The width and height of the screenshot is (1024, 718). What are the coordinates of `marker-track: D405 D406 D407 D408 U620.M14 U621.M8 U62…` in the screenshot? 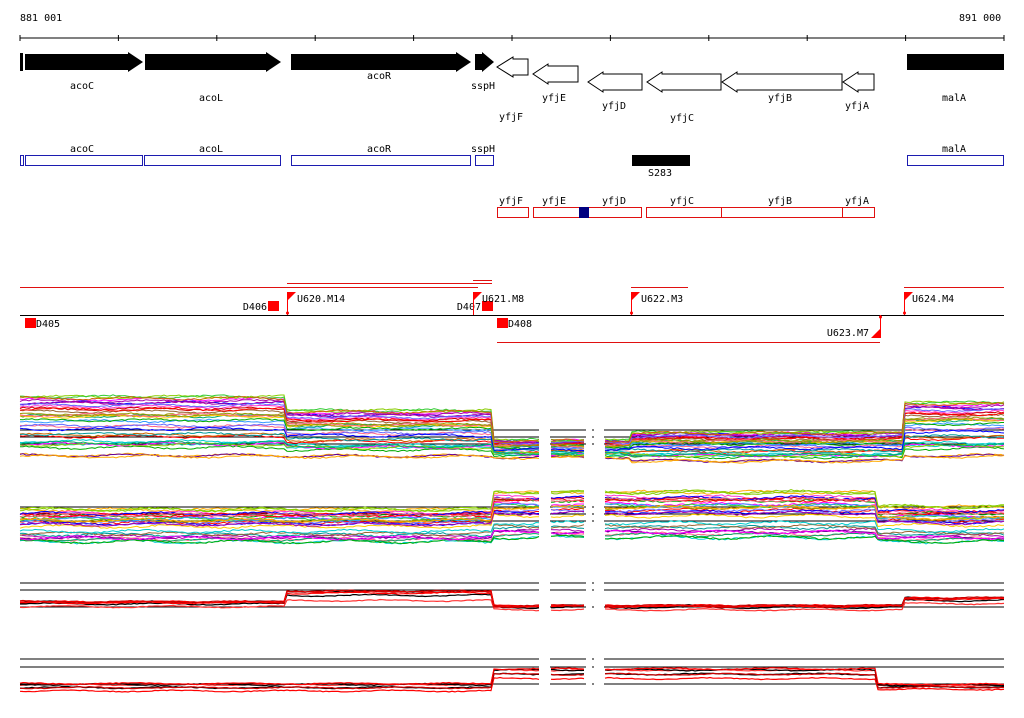 It's located at (512, 311).